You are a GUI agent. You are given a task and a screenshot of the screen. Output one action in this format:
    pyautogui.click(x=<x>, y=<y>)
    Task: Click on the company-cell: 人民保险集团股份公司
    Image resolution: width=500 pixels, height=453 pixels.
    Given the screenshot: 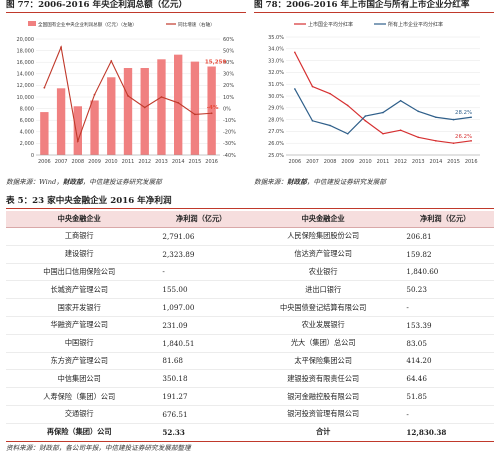 What is the action you would take?
    pyautogui.click(x=323, y=236)
    